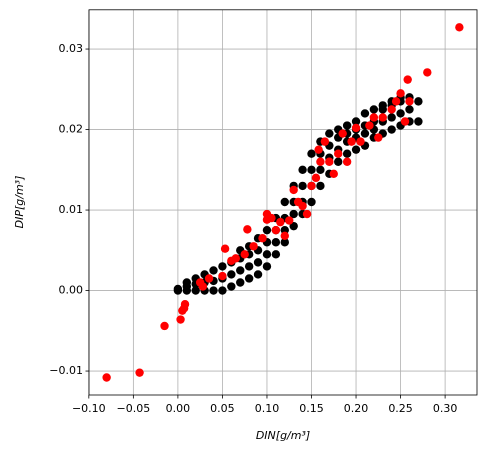 The image size is (486, 455). Describe the element at coordinates (66, 370) in the screenshot. I see `y-tick-label: −0.01` at that location.